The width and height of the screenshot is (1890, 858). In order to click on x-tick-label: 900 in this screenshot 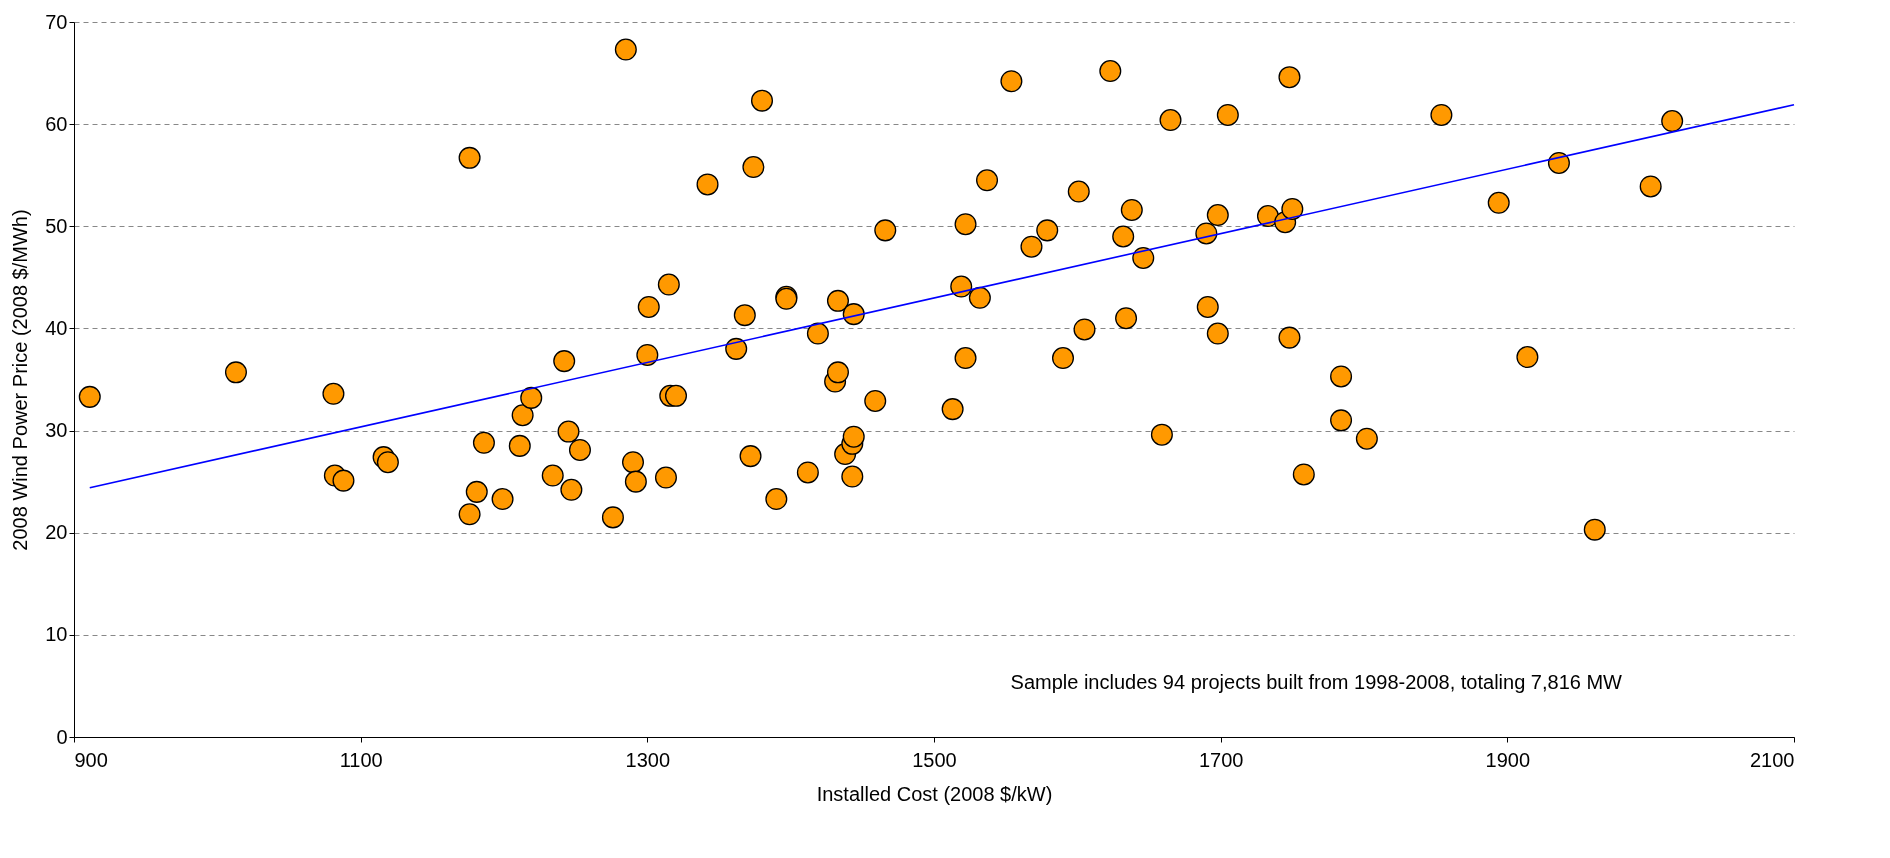, I will do `click(91, 759)`.